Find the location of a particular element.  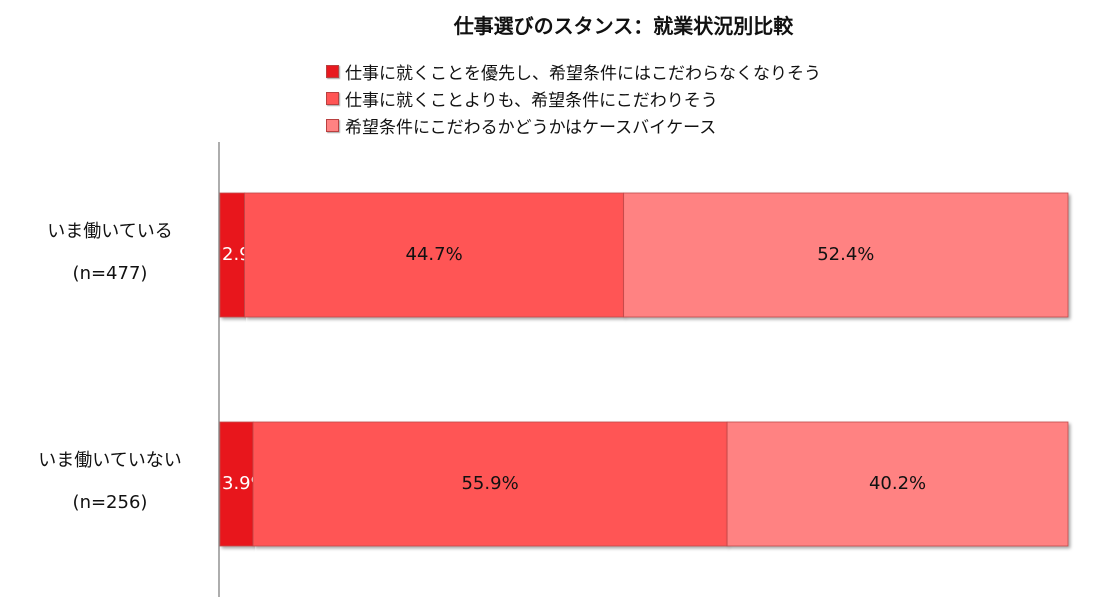

data-label-1-2: 44.7% is located at coordinates (434, 254).